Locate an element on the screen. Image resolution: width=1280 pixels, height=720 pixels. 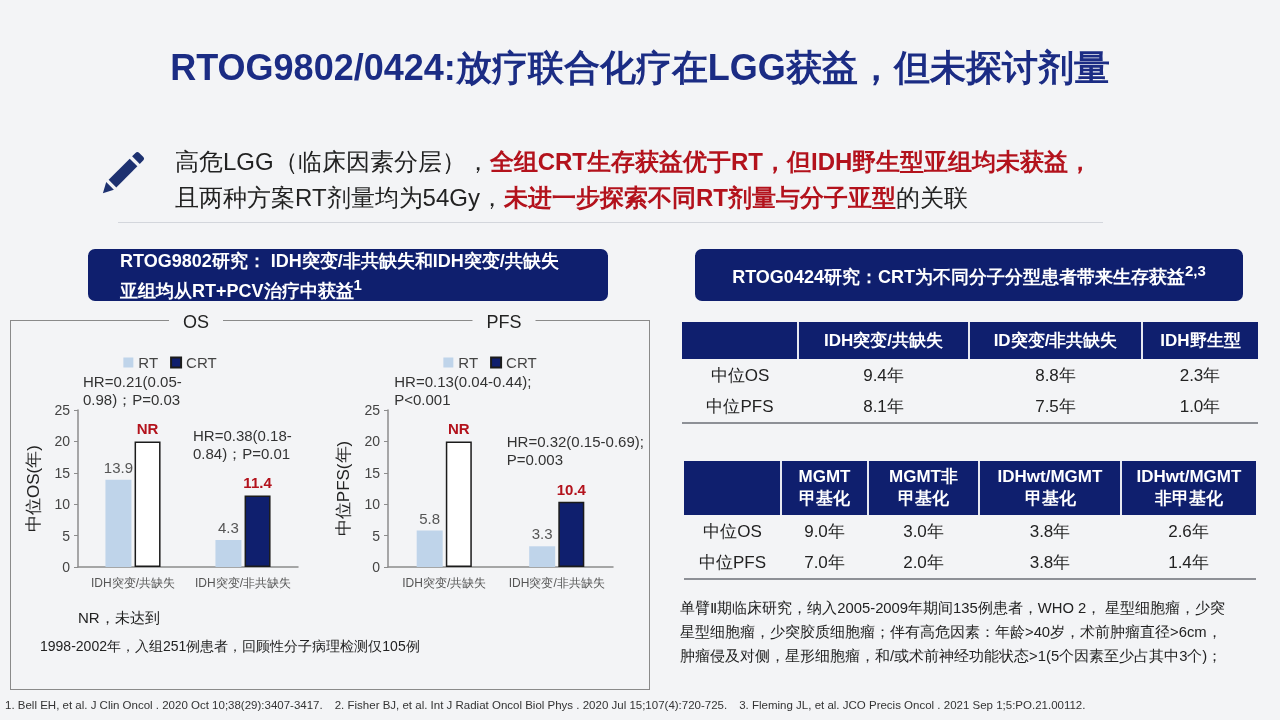
text: 1.0年 is located at coordinates (1200, 406).